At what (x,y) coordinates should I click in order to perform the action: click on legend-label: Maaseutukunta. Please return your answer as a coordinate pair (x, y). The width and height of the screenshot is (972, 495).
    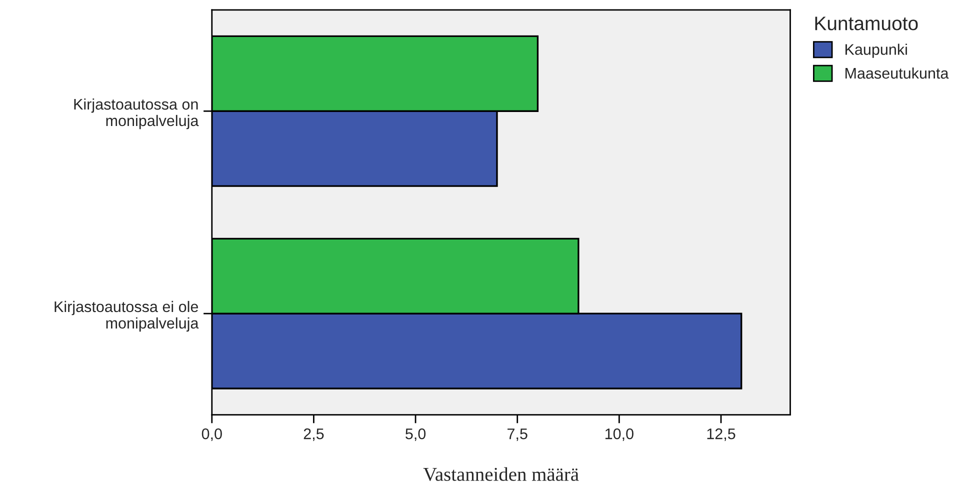
    Looking at the image, I should click on (897, 73).